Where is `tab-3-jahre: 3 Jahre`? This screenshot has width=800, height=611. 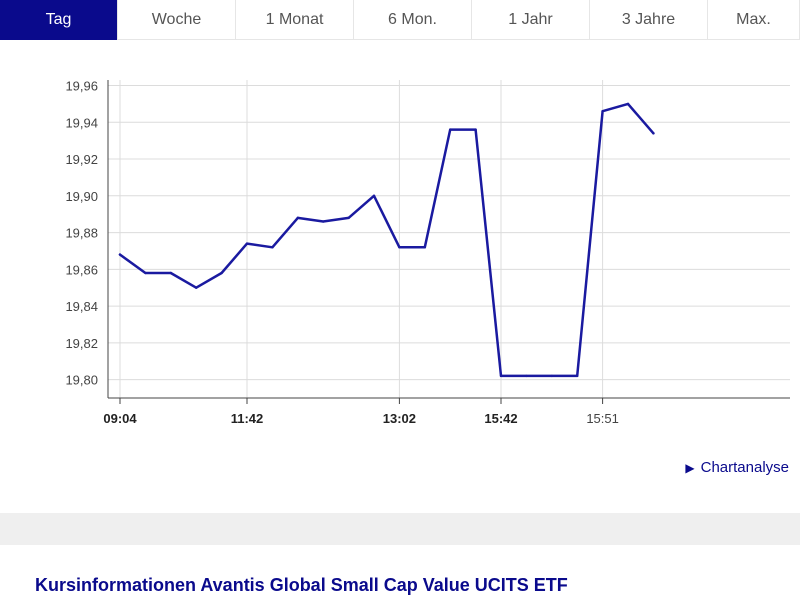
tab-3-jahre: 3 Jahre is located at coordinates (649, 20).